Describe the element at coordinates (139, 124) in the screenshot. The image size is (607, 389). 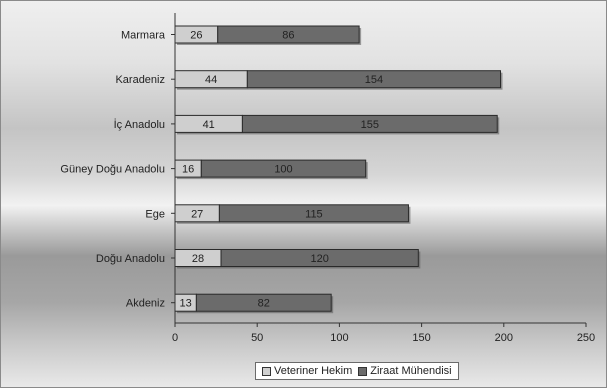
I see `category-label-ic-anadolu: İç Anadolu` at that location.